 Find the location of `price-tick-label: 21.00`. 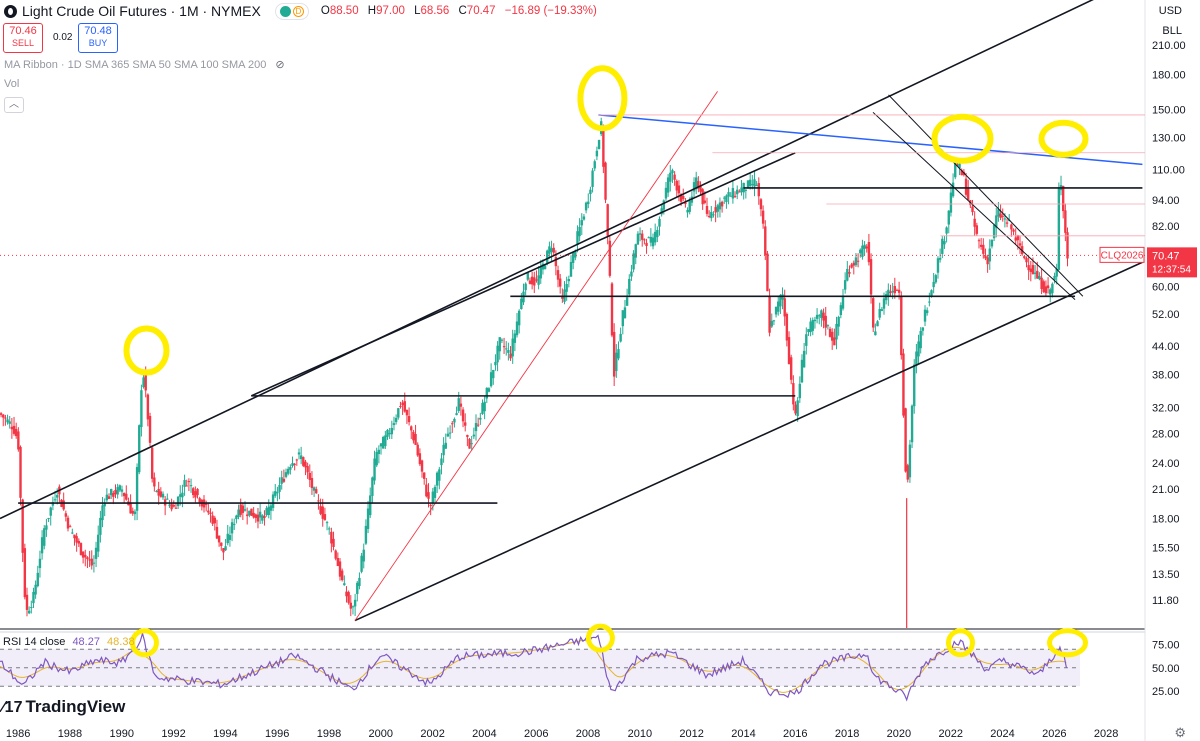

price-tick-label: 21.00 is located at coordinates (1166, 490).